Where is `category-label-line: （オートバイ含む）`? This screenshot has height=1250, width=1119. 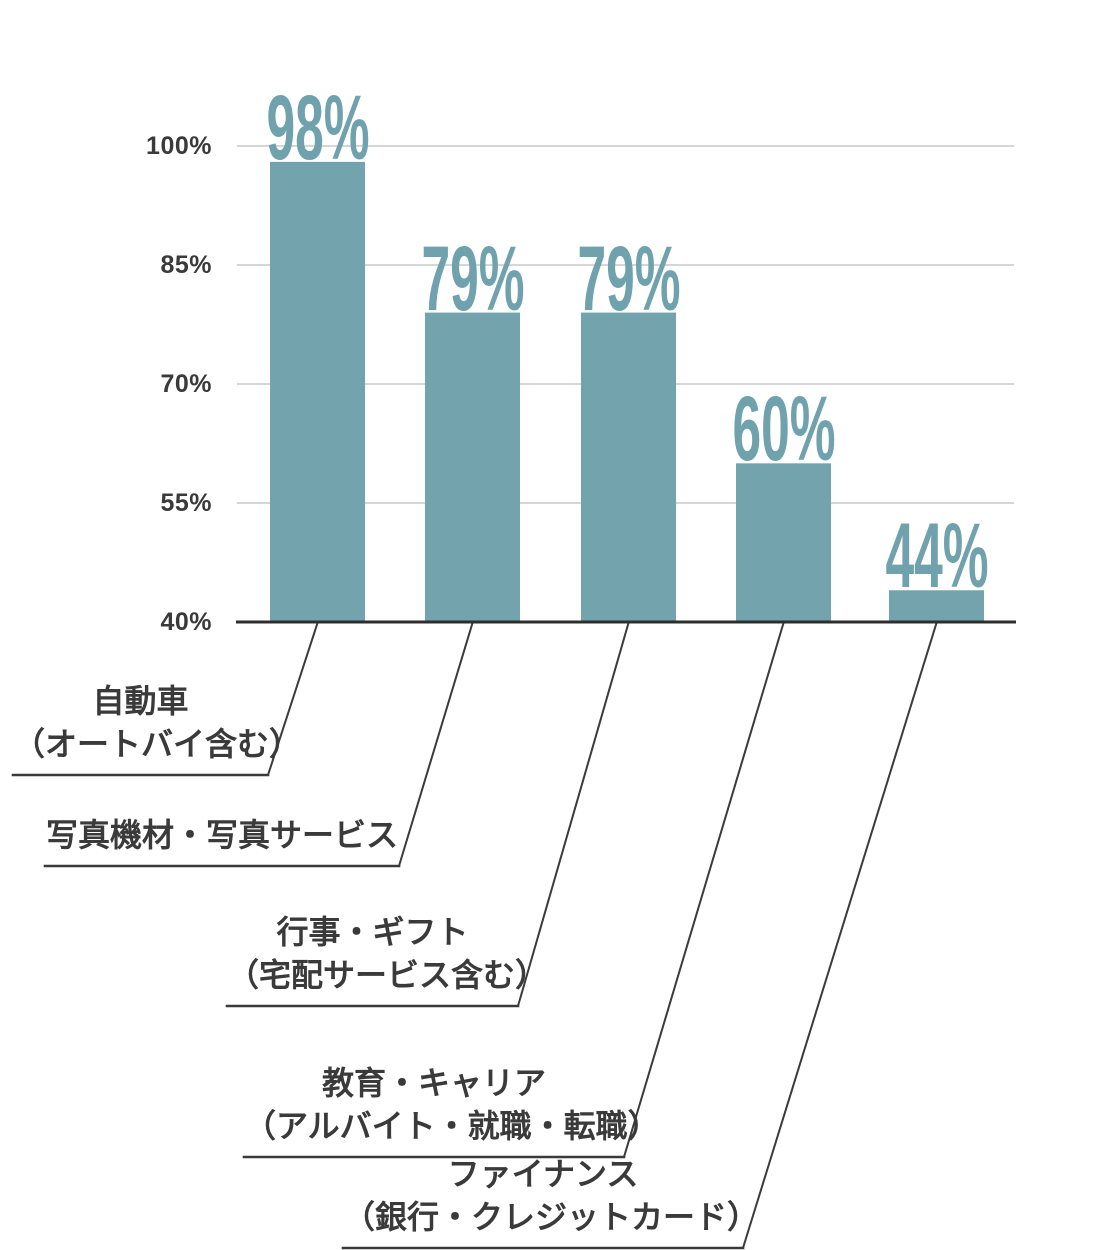
category-label-line: （オートバイ含む） is located at coordinates (157, 744).